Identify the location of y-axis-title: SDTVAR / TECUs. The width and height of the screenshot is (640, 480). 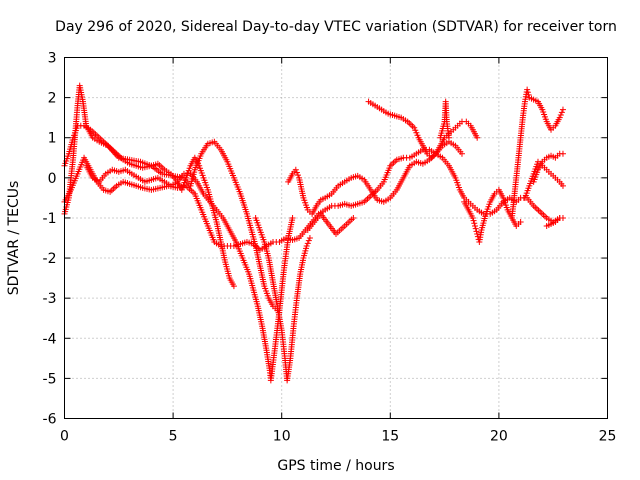
(14, 238).